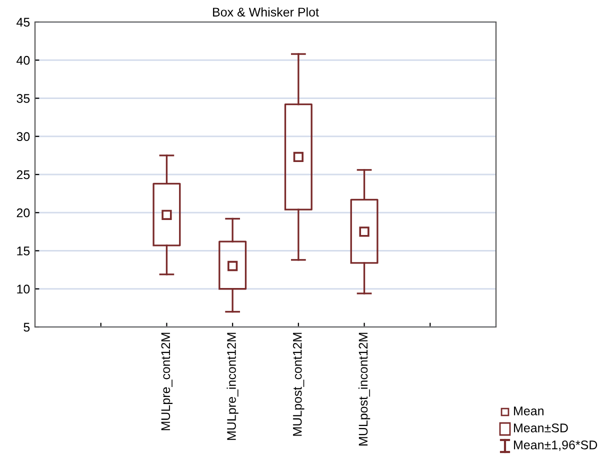  What do you see at coordinates (23, 175) in the screenshot?
I see `y-tick-label: 25` at bounding box center [23, 175].